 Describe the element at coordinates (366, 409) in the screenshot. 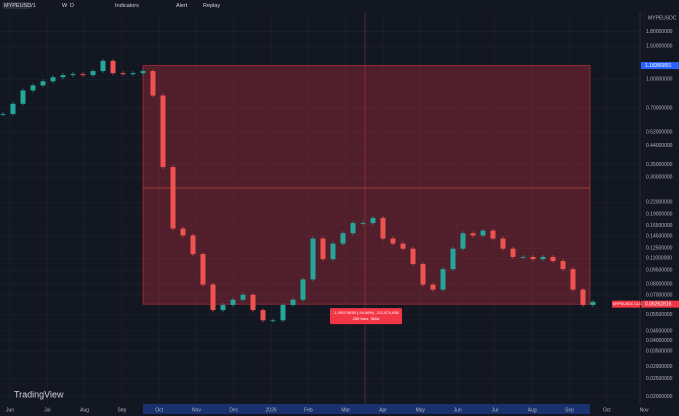

I see `time-range-highlight` at that location.